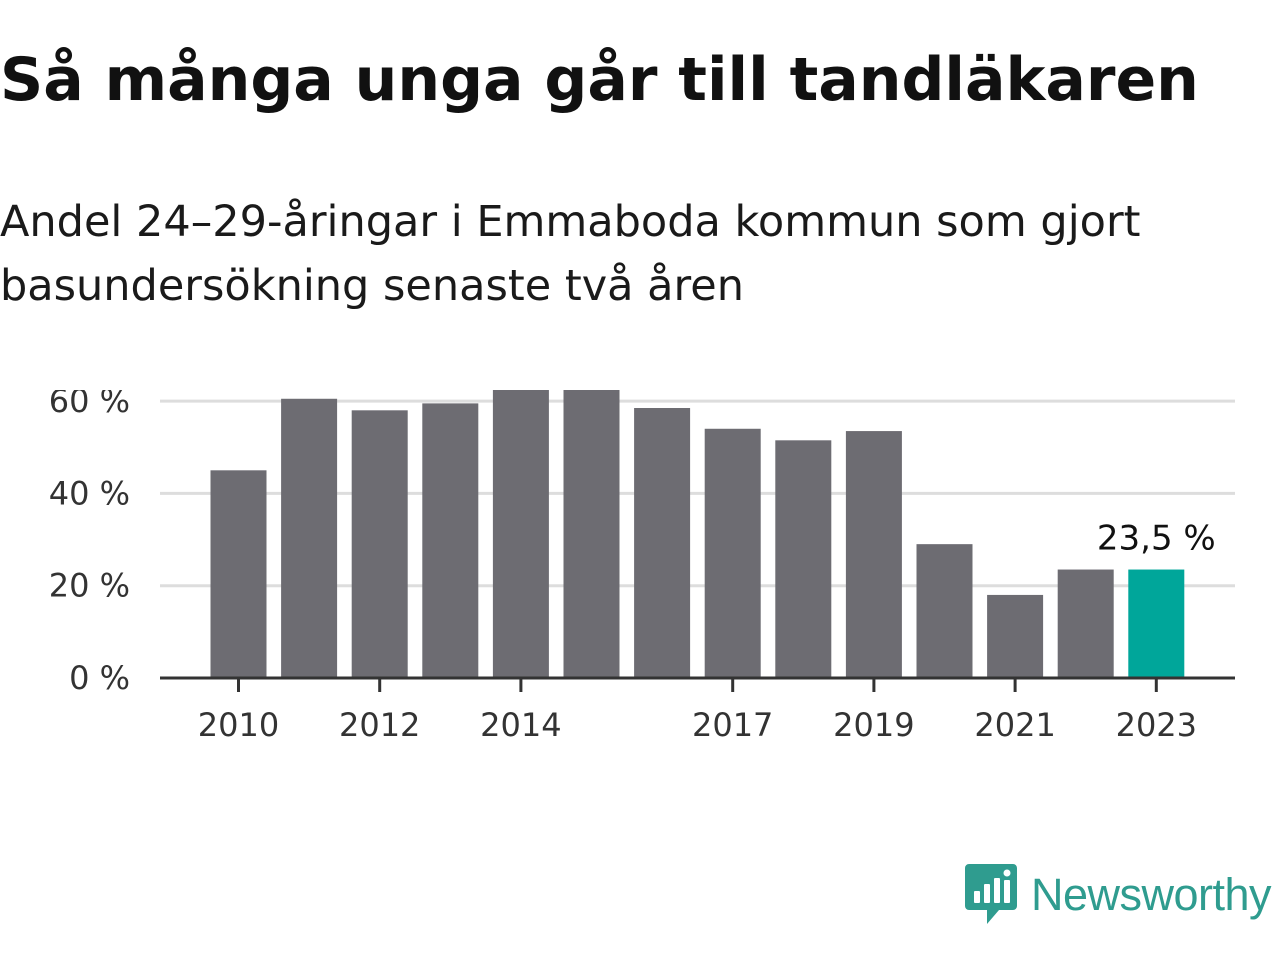 This screenshot has width=1280, height=960. Describe the element at coordinates (309, 538) in the screenshot. I see `bar-2011` at that location.